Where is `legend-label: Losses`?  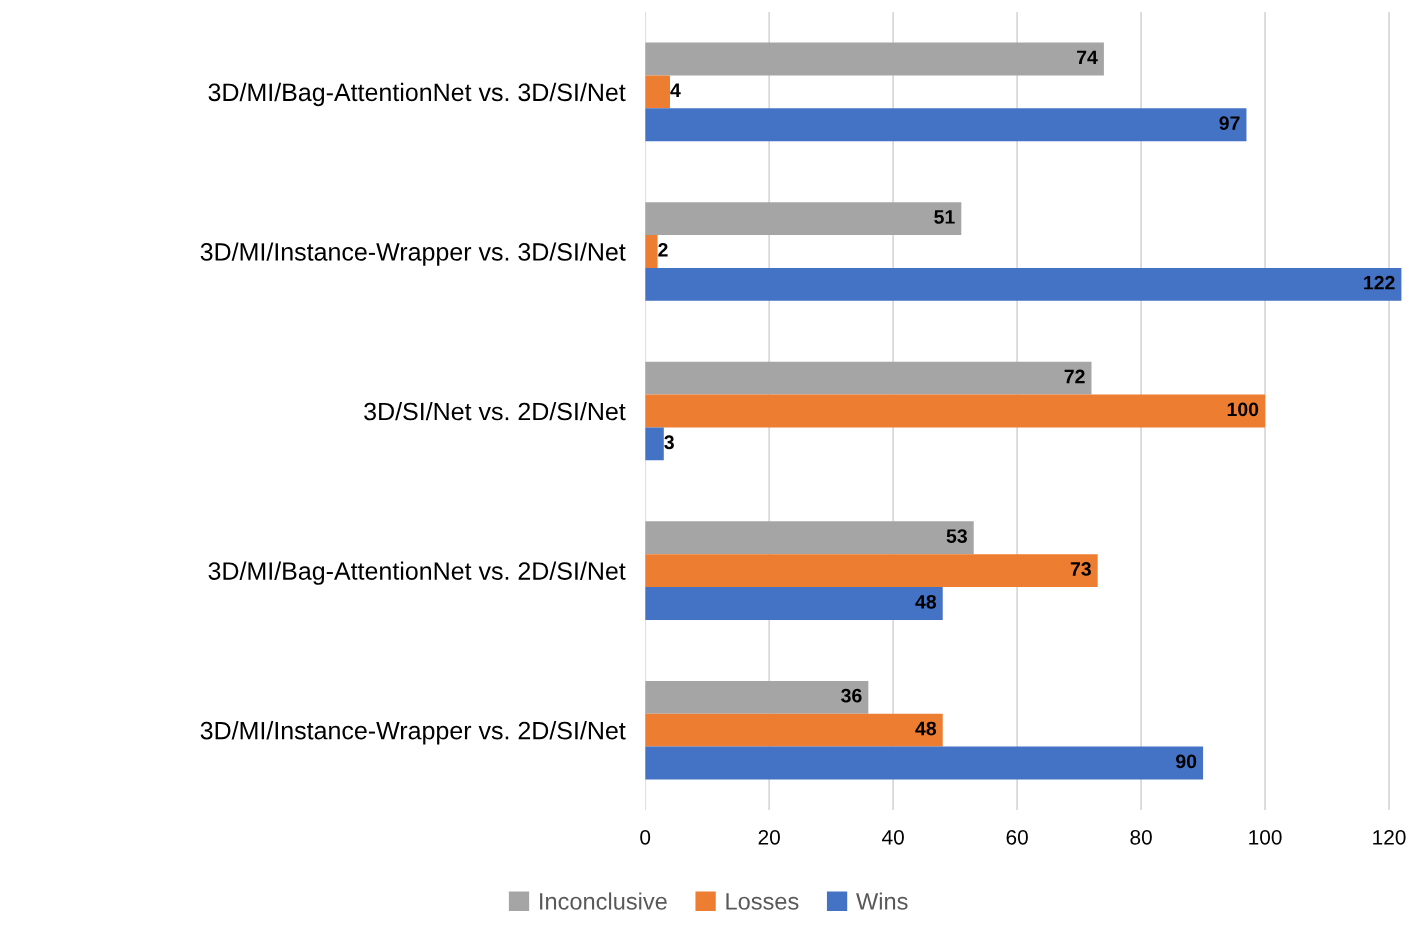 legend-label: Losses is located at coordinates (762, 901).